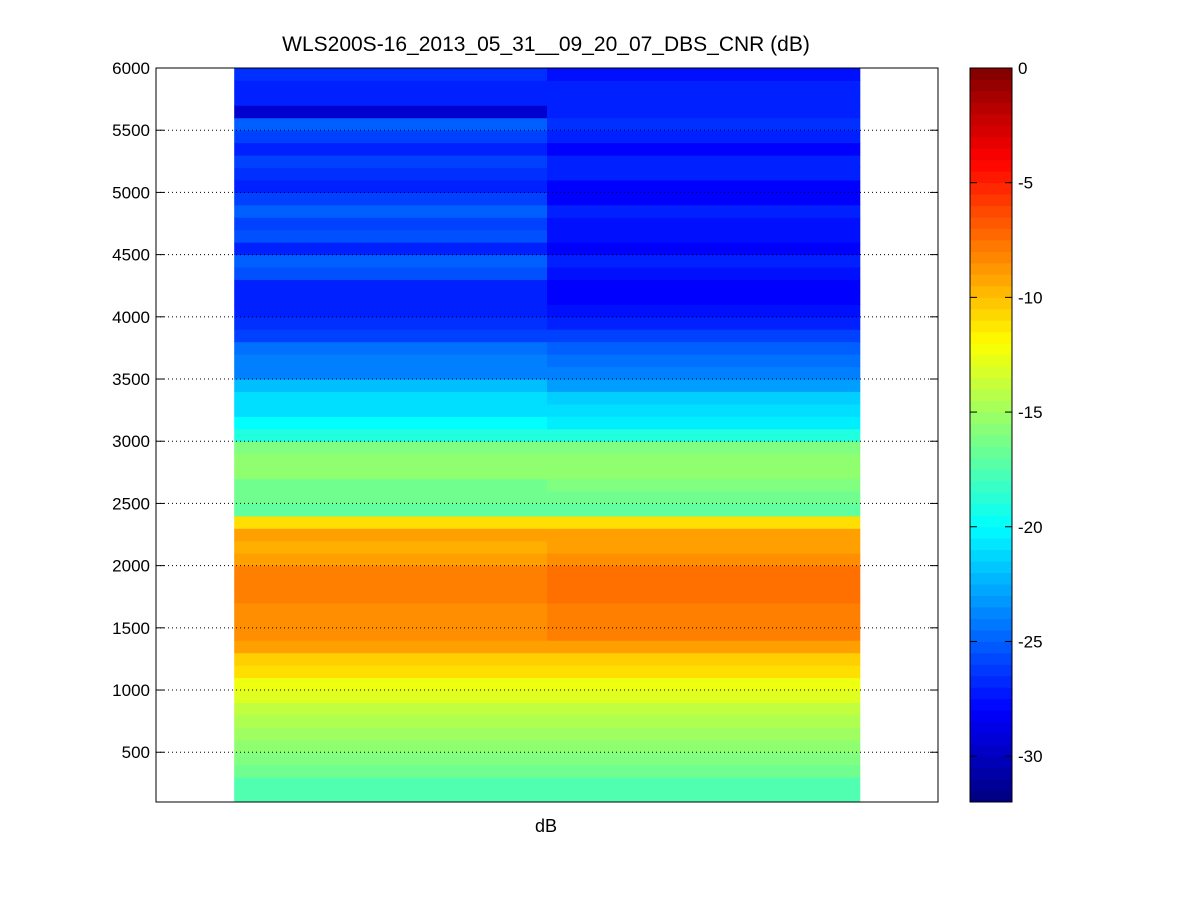 This screenshot has width=1201, height=901. I want to click on y-tick-label: 500, so click(136, 752).